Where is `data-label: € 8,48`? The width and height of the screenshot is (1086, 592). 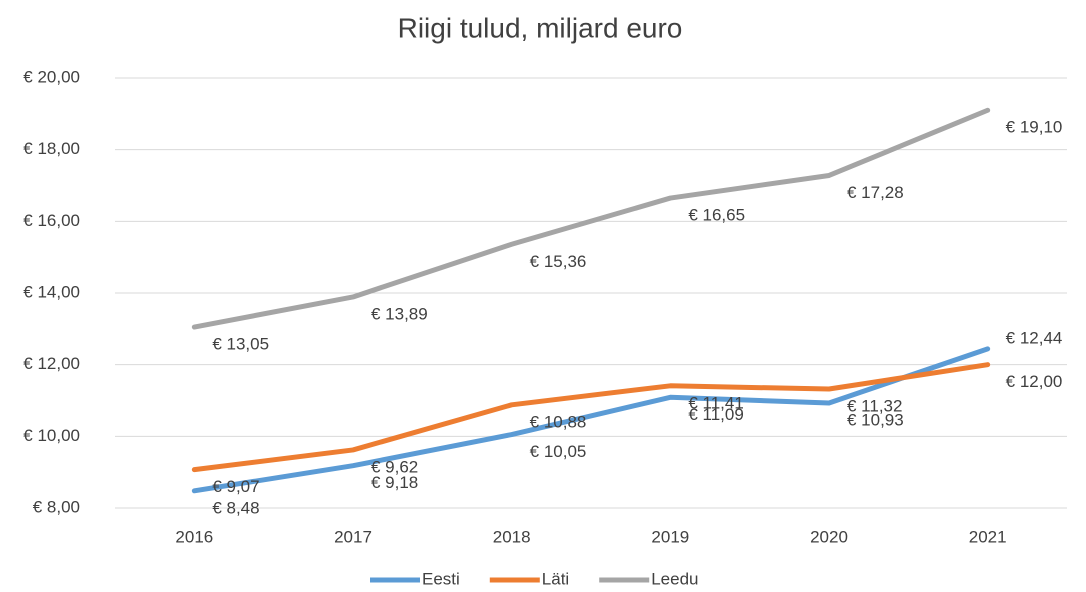 data-label: € 8,48 is located at coordinates (235, 507).